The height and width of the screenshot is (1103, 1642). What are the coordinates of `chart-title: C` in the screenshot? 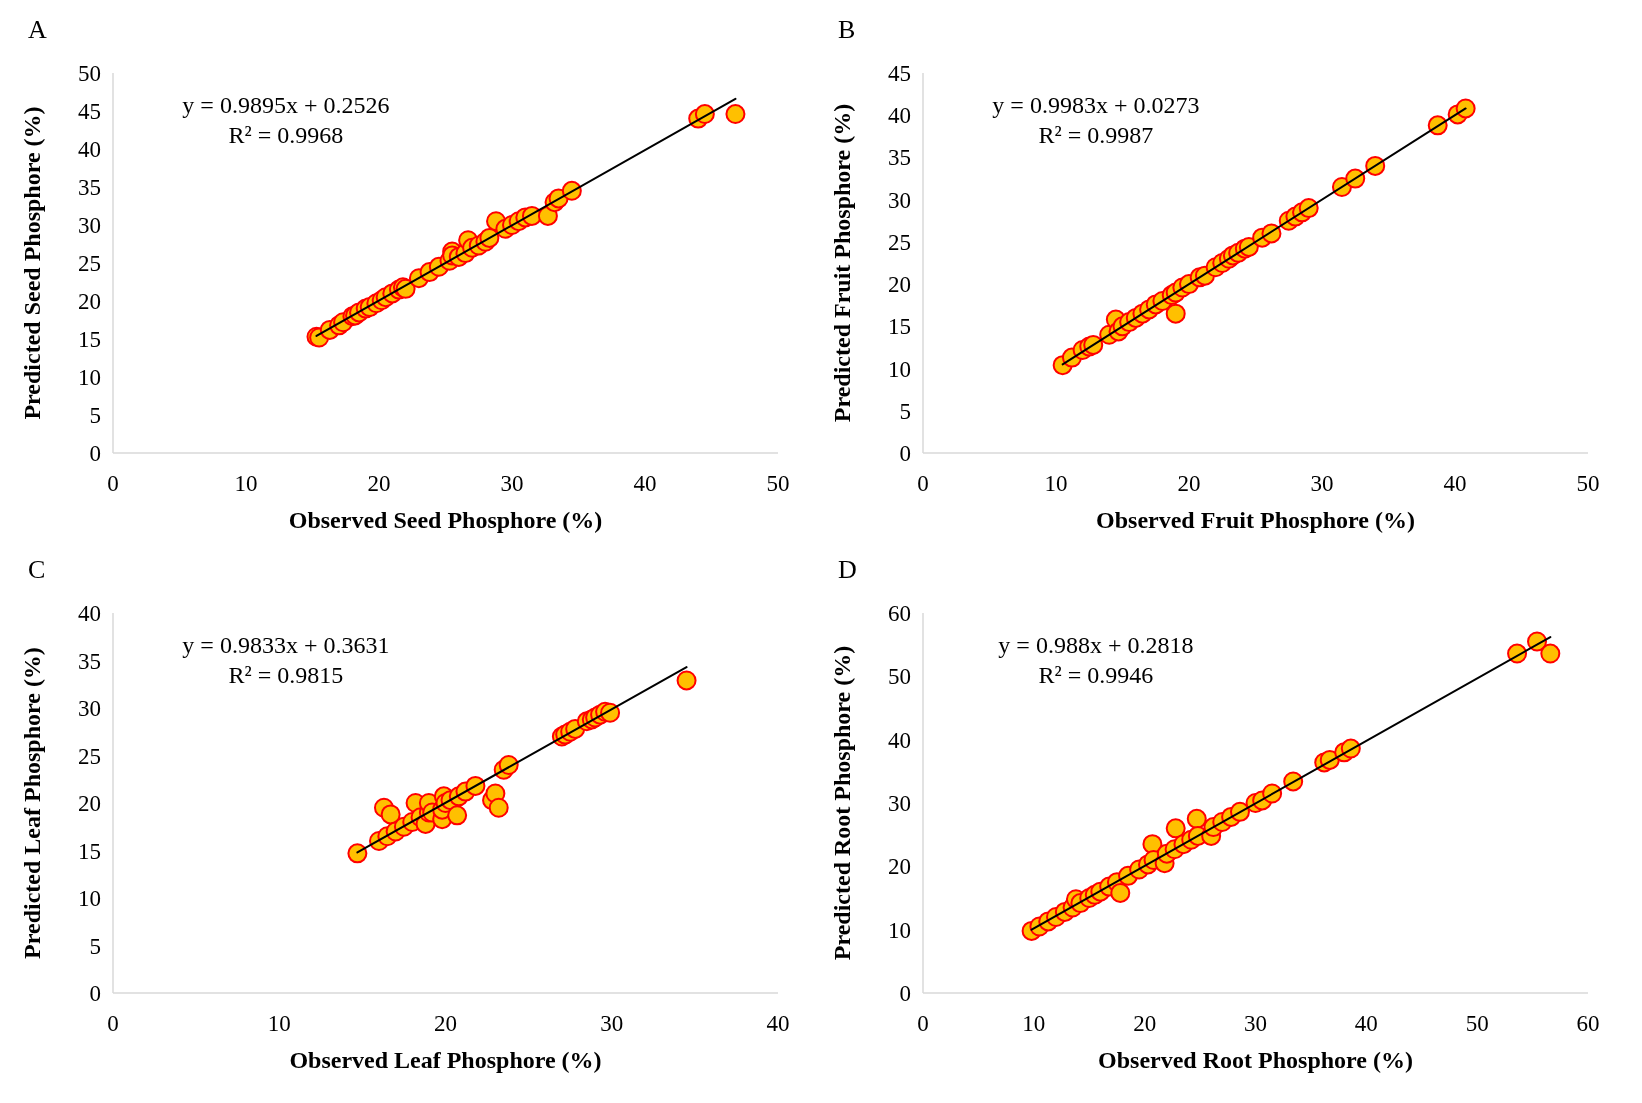 It's located at (37, 569).